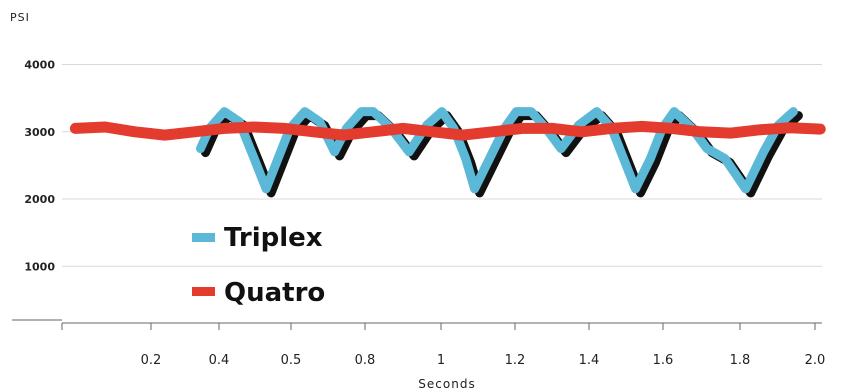 Image resolution: width=841 pixels, height=392 pixels. Describe the element at coordinates (39, 166) in the screenshot. I see `y-tick-labels: 4000 3000 2000 1000` at that location.